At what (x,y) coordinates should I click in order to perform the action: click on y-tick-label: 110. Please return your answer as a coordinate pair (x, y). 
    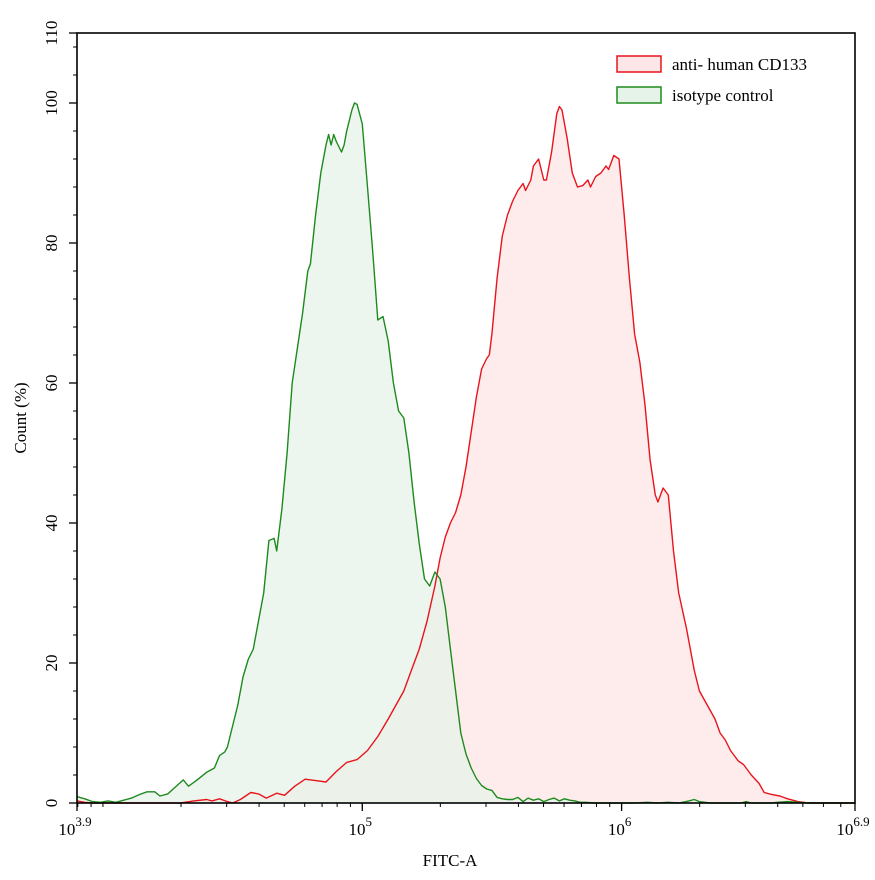
    Looking at the image, I should click on (51, 33).